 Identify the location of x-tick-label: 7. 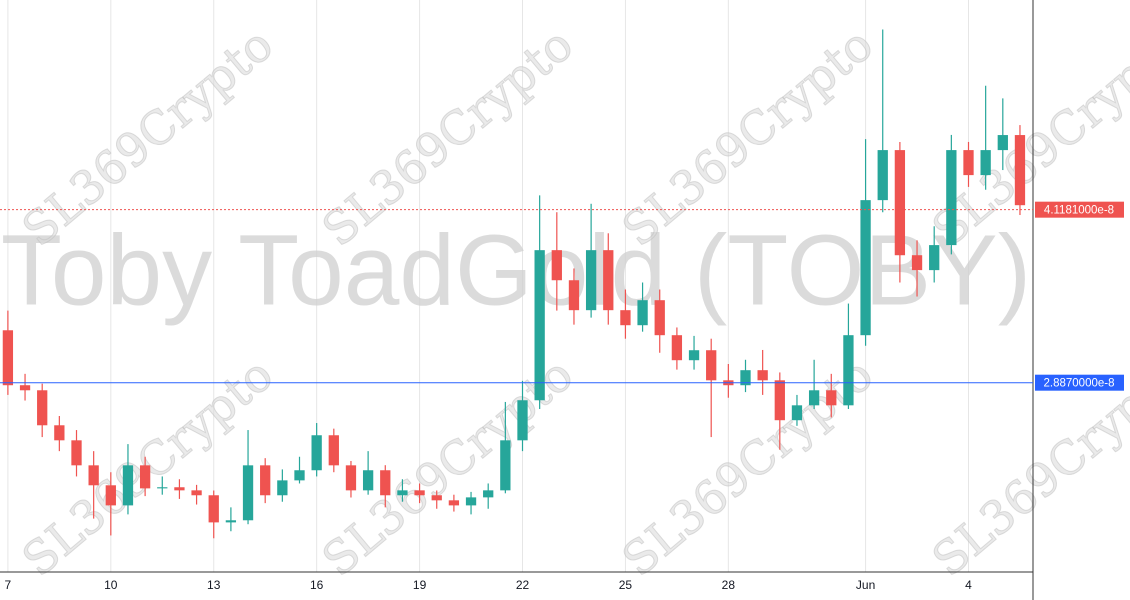
(8, 585).